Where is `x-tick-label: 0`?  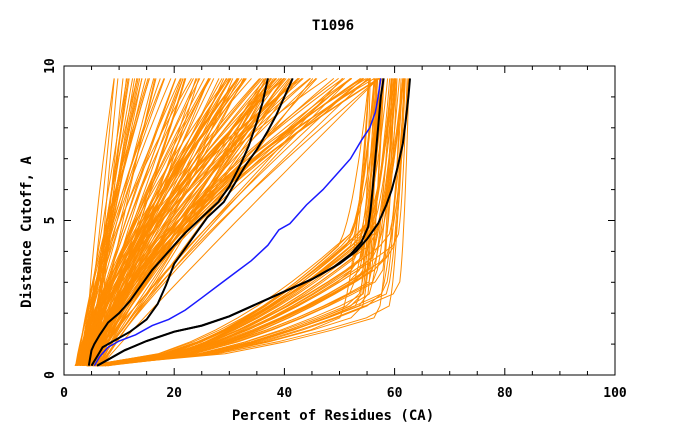
x-tick-label: 0 is located at coordinates (64, 393).